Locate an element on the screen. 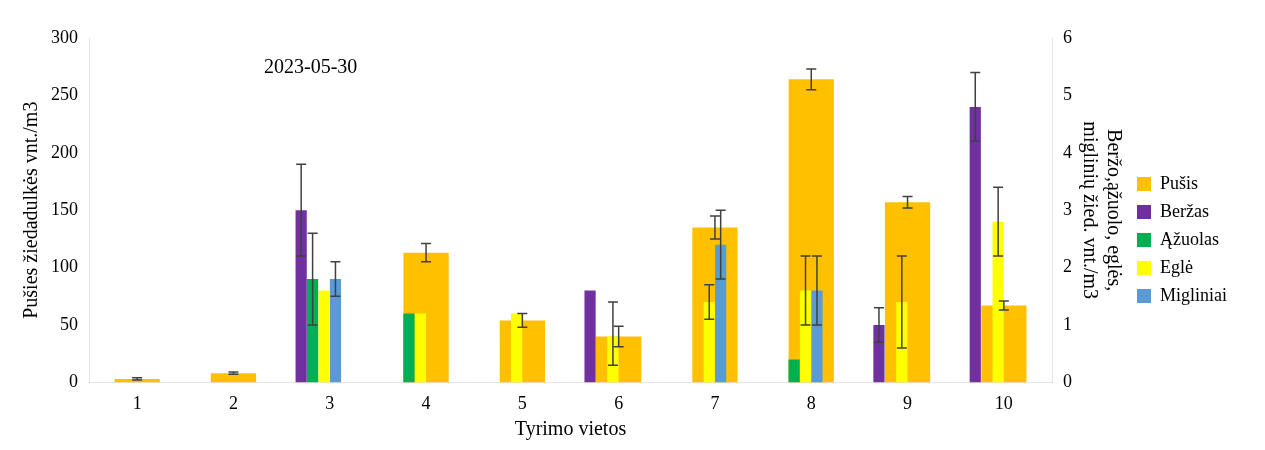 The height and width of the screenshot is (450, 1265). y-tick-label: 300 is located at coordinates (64, 36).